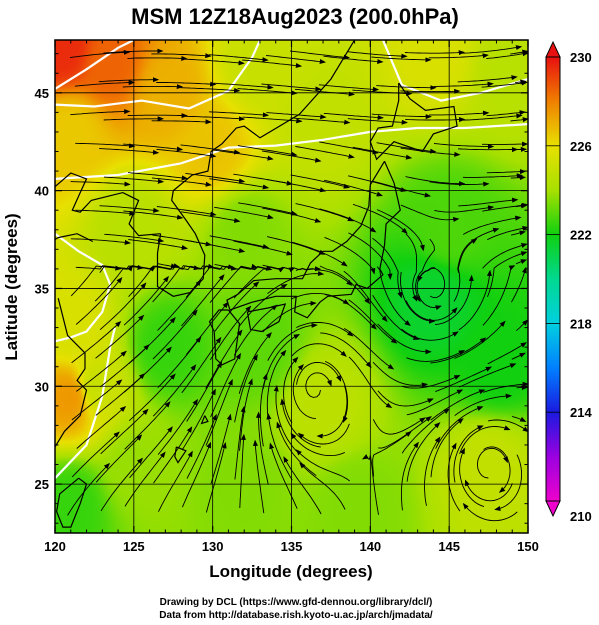  I want to click on x-tick-label: 120, so click(55, 546).